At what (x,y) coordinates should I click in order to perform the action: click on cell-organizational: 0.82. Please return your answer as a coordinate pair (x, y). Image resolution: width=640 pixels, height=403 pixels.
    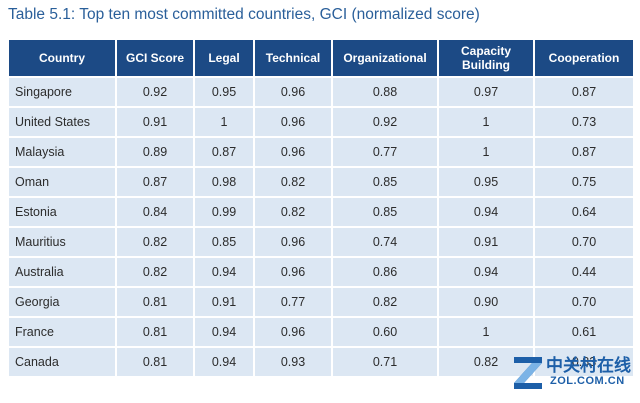
    Looking at the image, I should click on (385, 302).